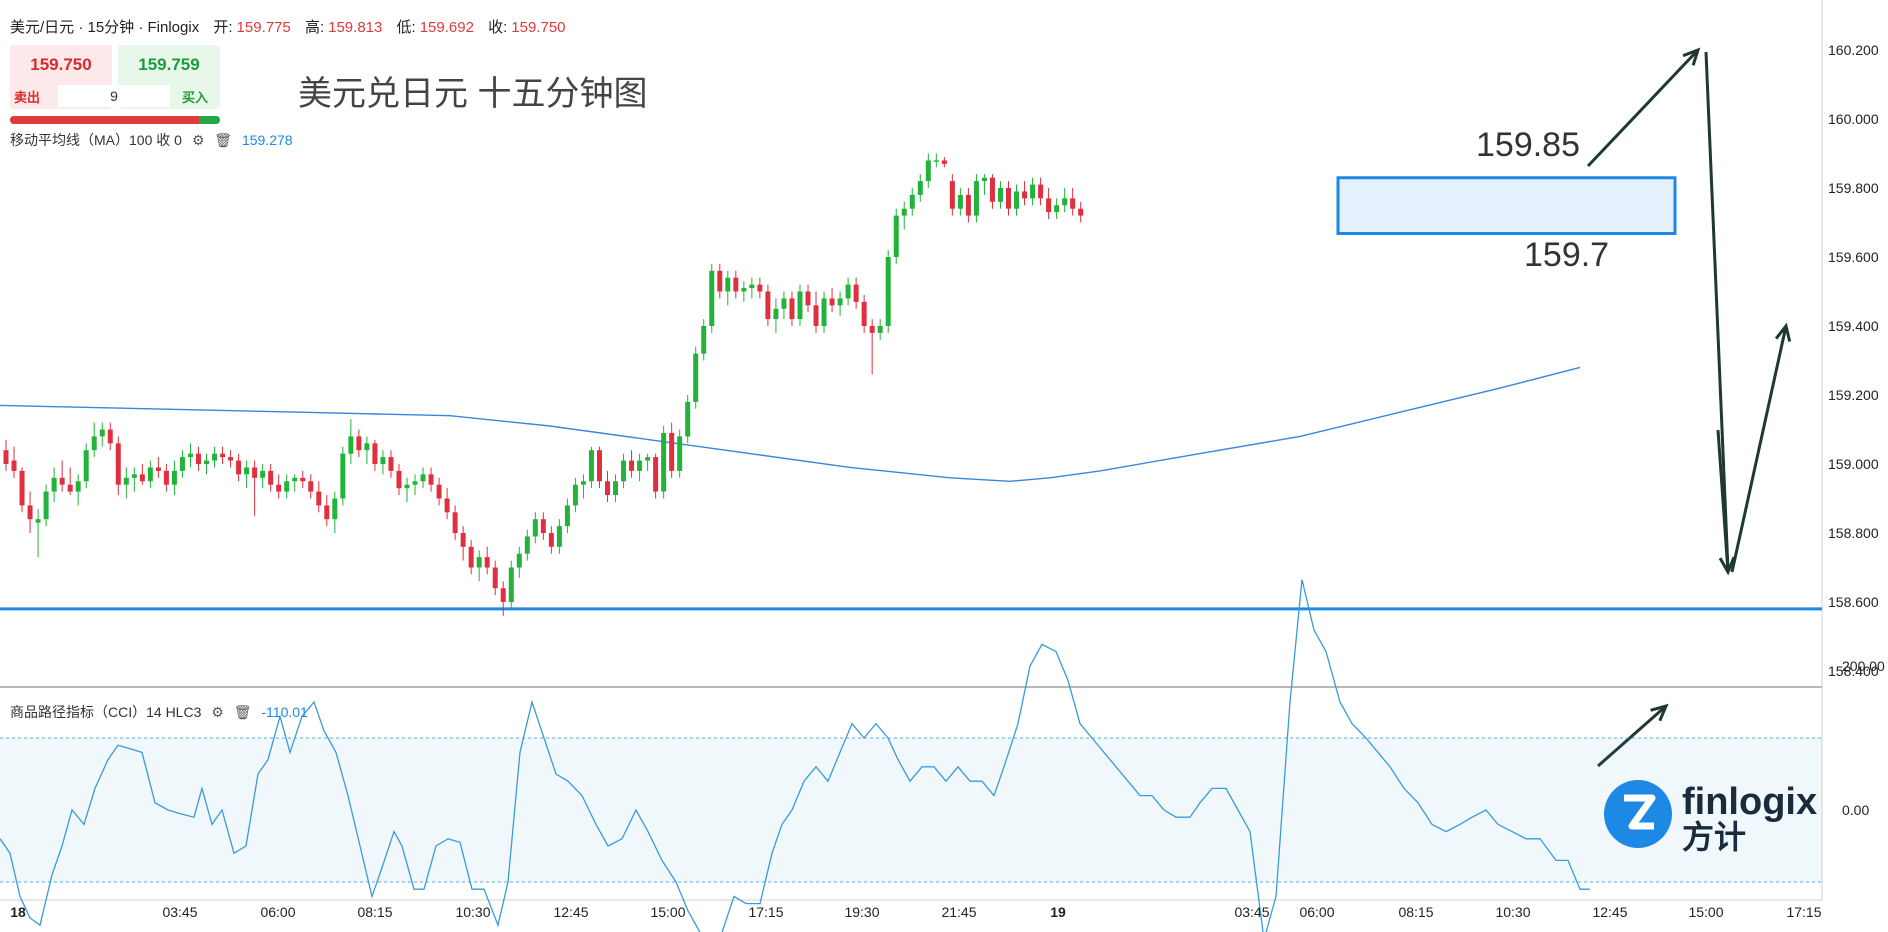  What do you see at coordinates (1853, 533) in the screenshot?
I see `price-tick-label: 158.800` at bounding box center [1853, 533].